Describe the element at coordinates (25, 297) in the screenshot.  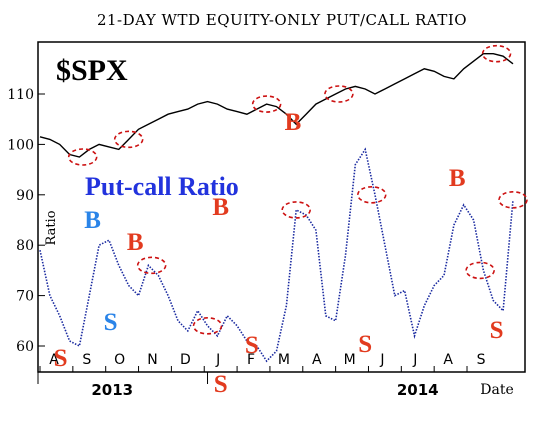
I see `y-tick-label: 70` at that location.